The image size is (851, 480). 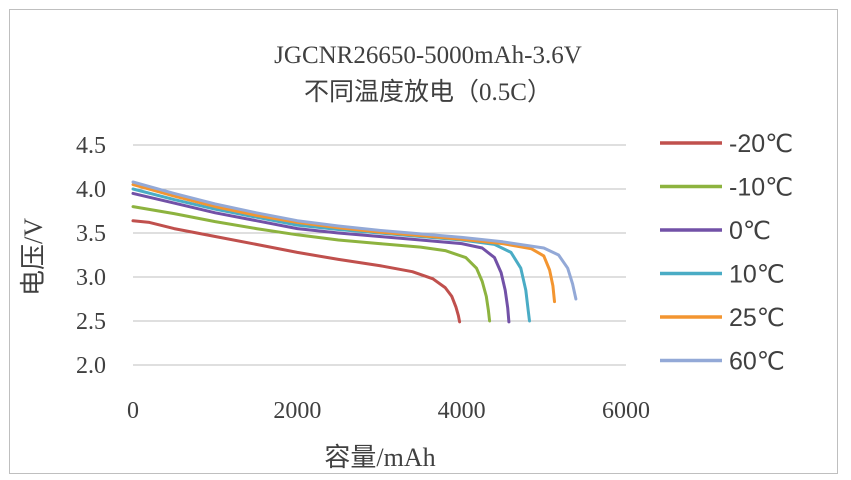 I want to click on y-axis-label: 电压/V, so click(x=33, y=257).